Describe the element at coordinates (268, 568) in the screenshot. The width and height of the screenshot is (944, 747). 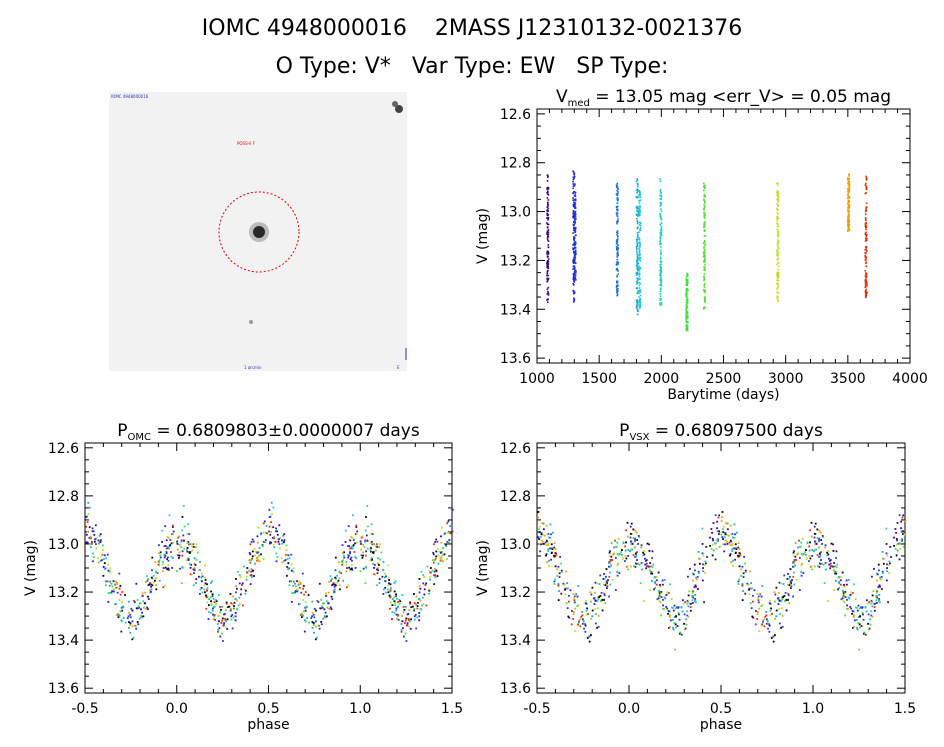
I see `plot-frame` at that location.